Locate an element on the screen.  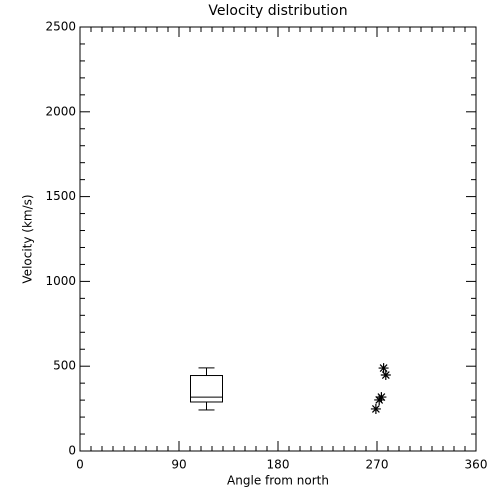
x-axis-label: Angle from north is located at coordinates (278, 481).